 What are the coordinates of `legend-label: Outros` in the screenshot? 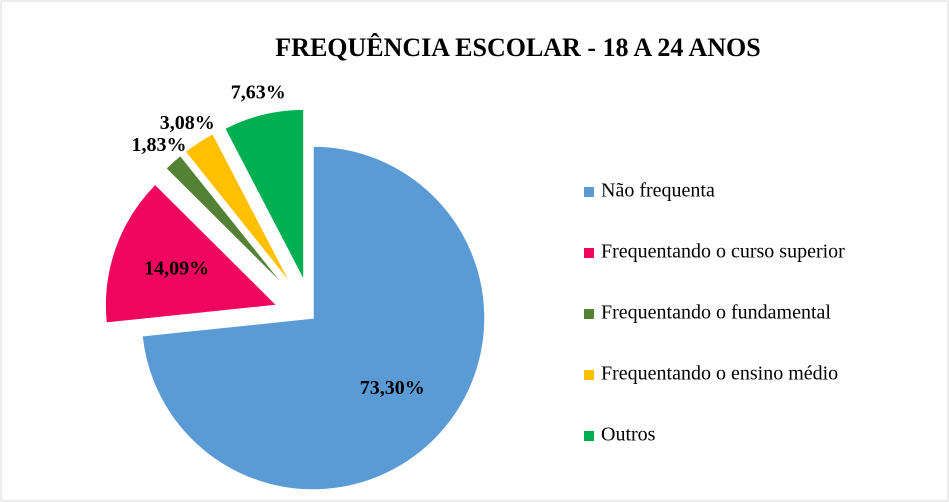 It's located at (628, 435).